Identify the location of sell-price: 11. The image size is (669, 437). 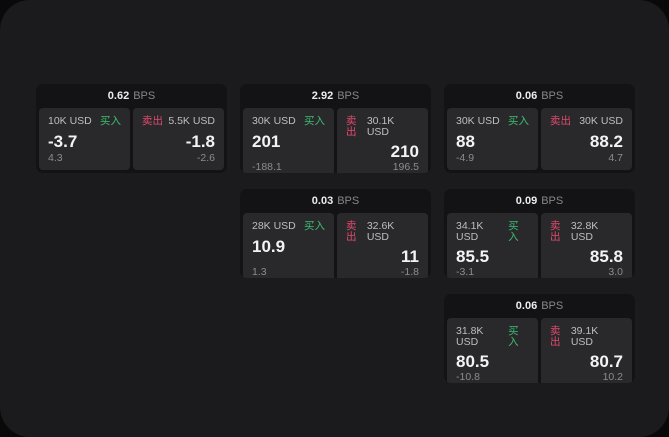
(410, 256).